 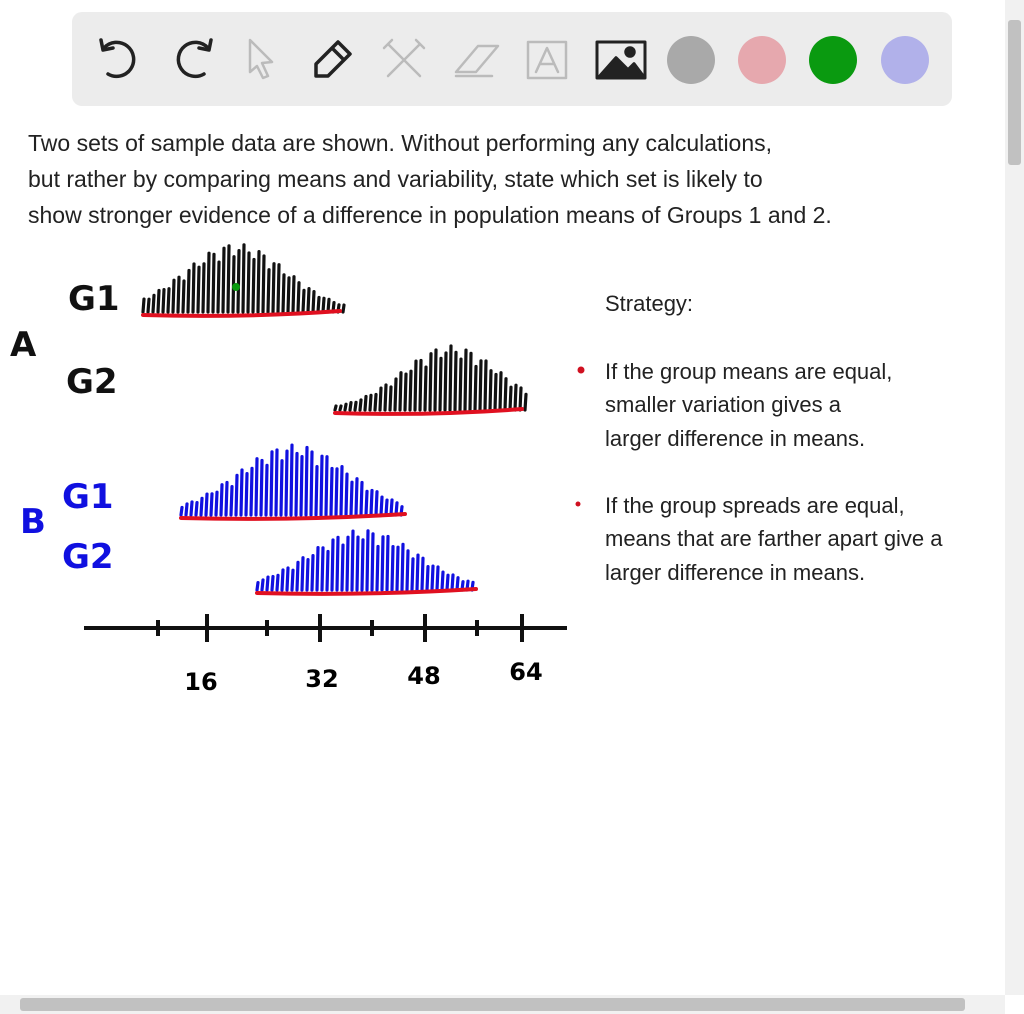 What do you see at coordinates (334, 442) in the screenshot?
I see `sketch` at bounding box center [334, 442].